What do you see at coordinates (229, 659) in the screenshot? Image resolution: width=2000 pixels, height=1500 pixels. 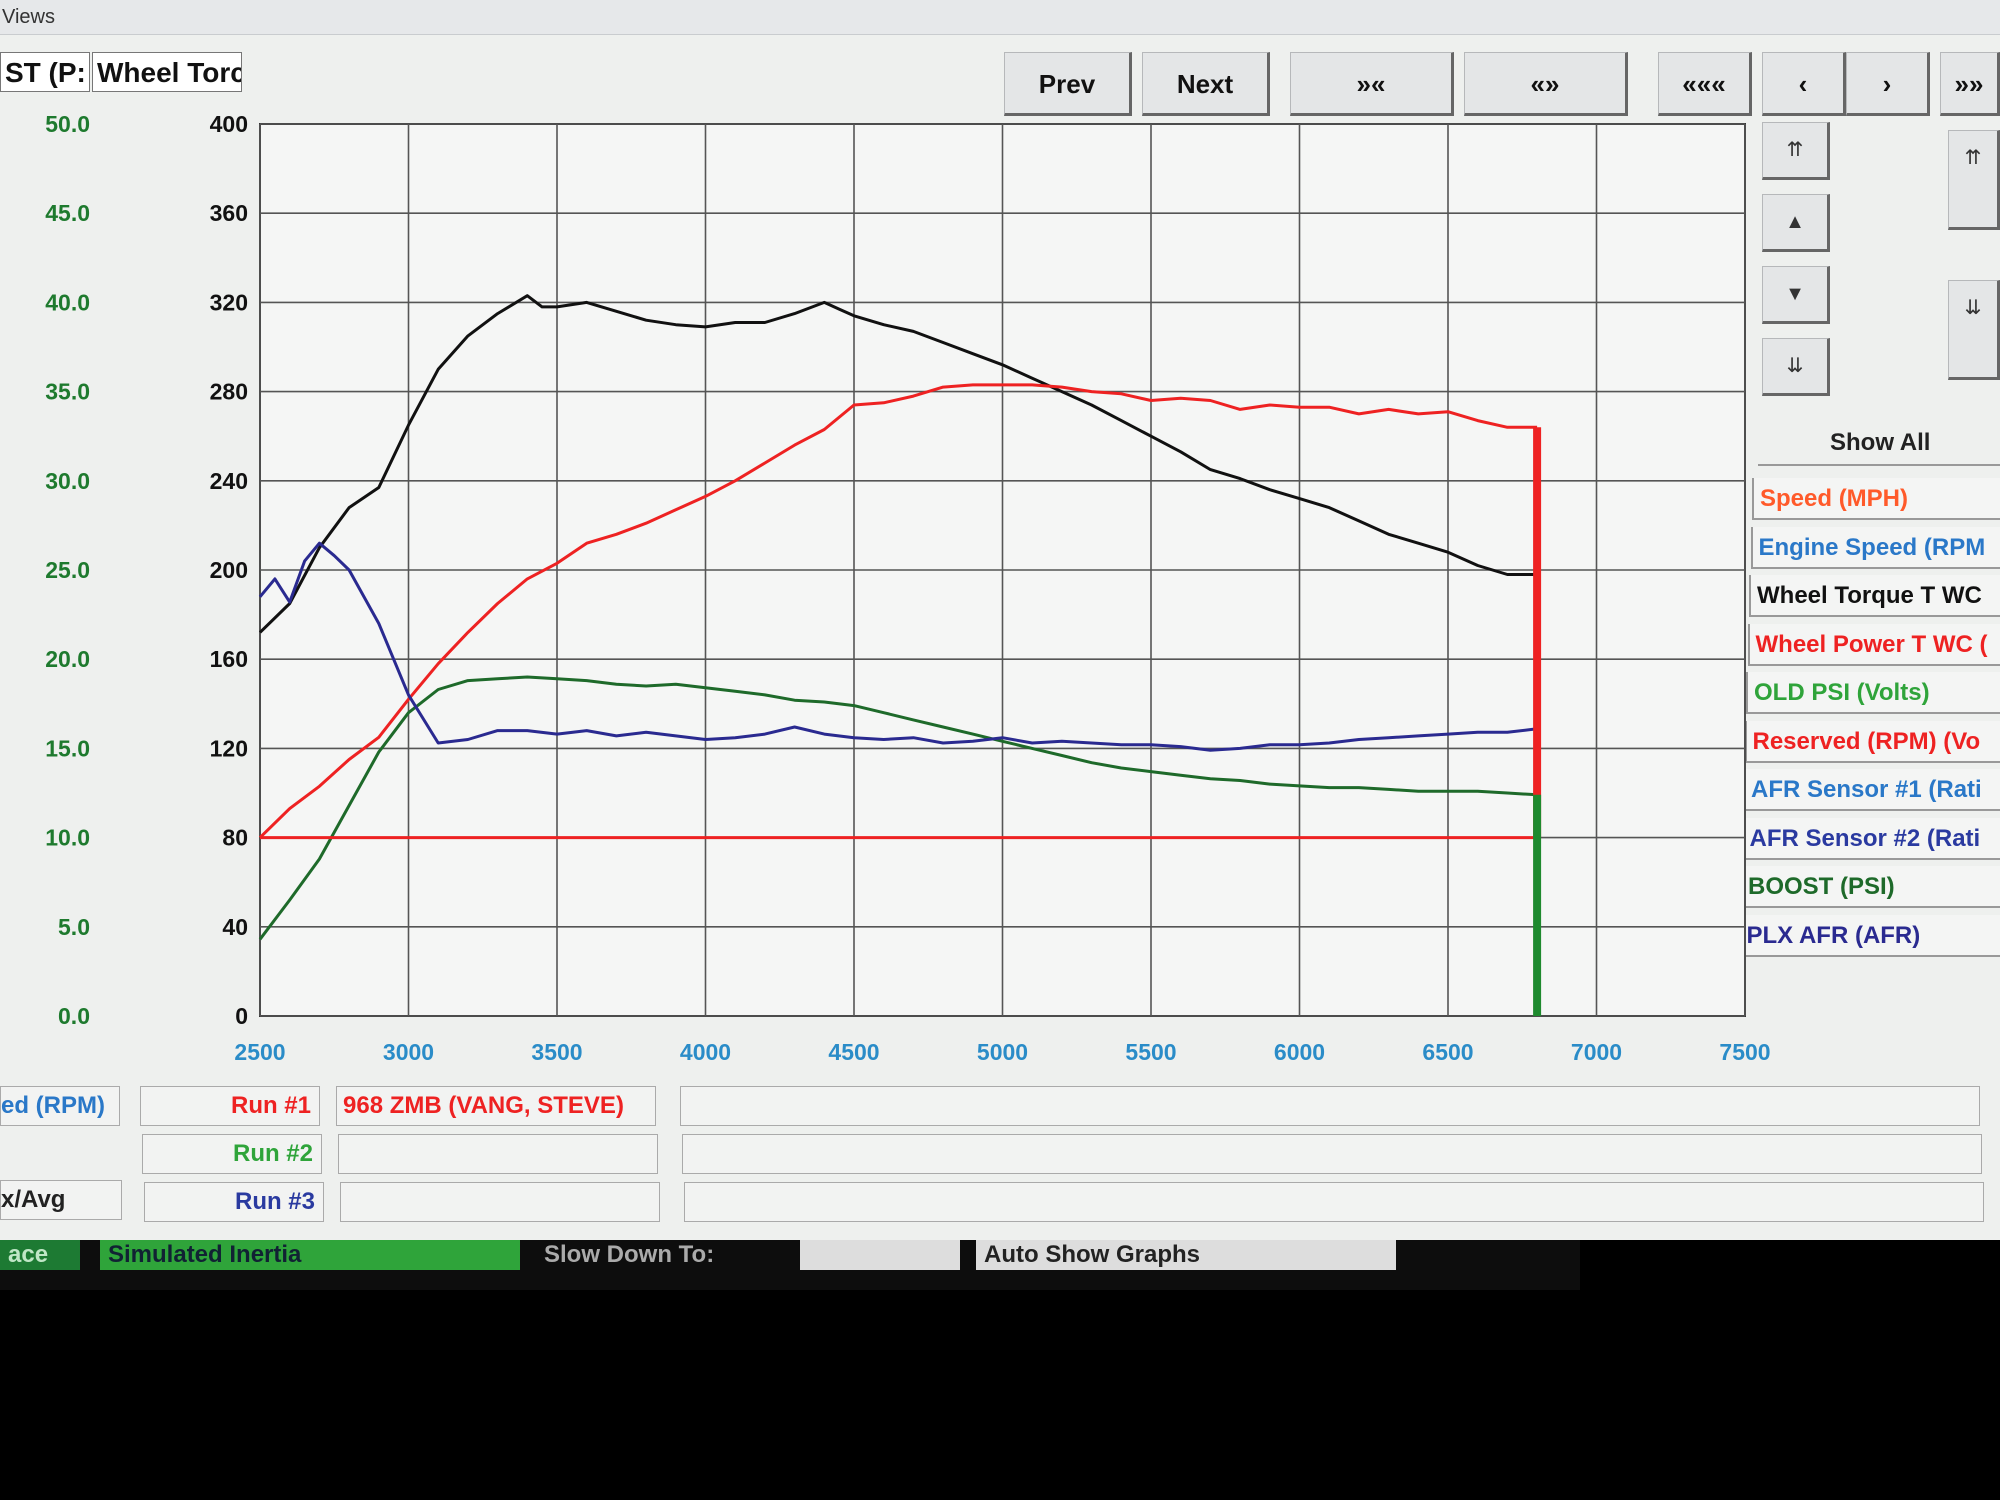 I see `right-axis-tick-label: 160` at bounding box center [229, 659].